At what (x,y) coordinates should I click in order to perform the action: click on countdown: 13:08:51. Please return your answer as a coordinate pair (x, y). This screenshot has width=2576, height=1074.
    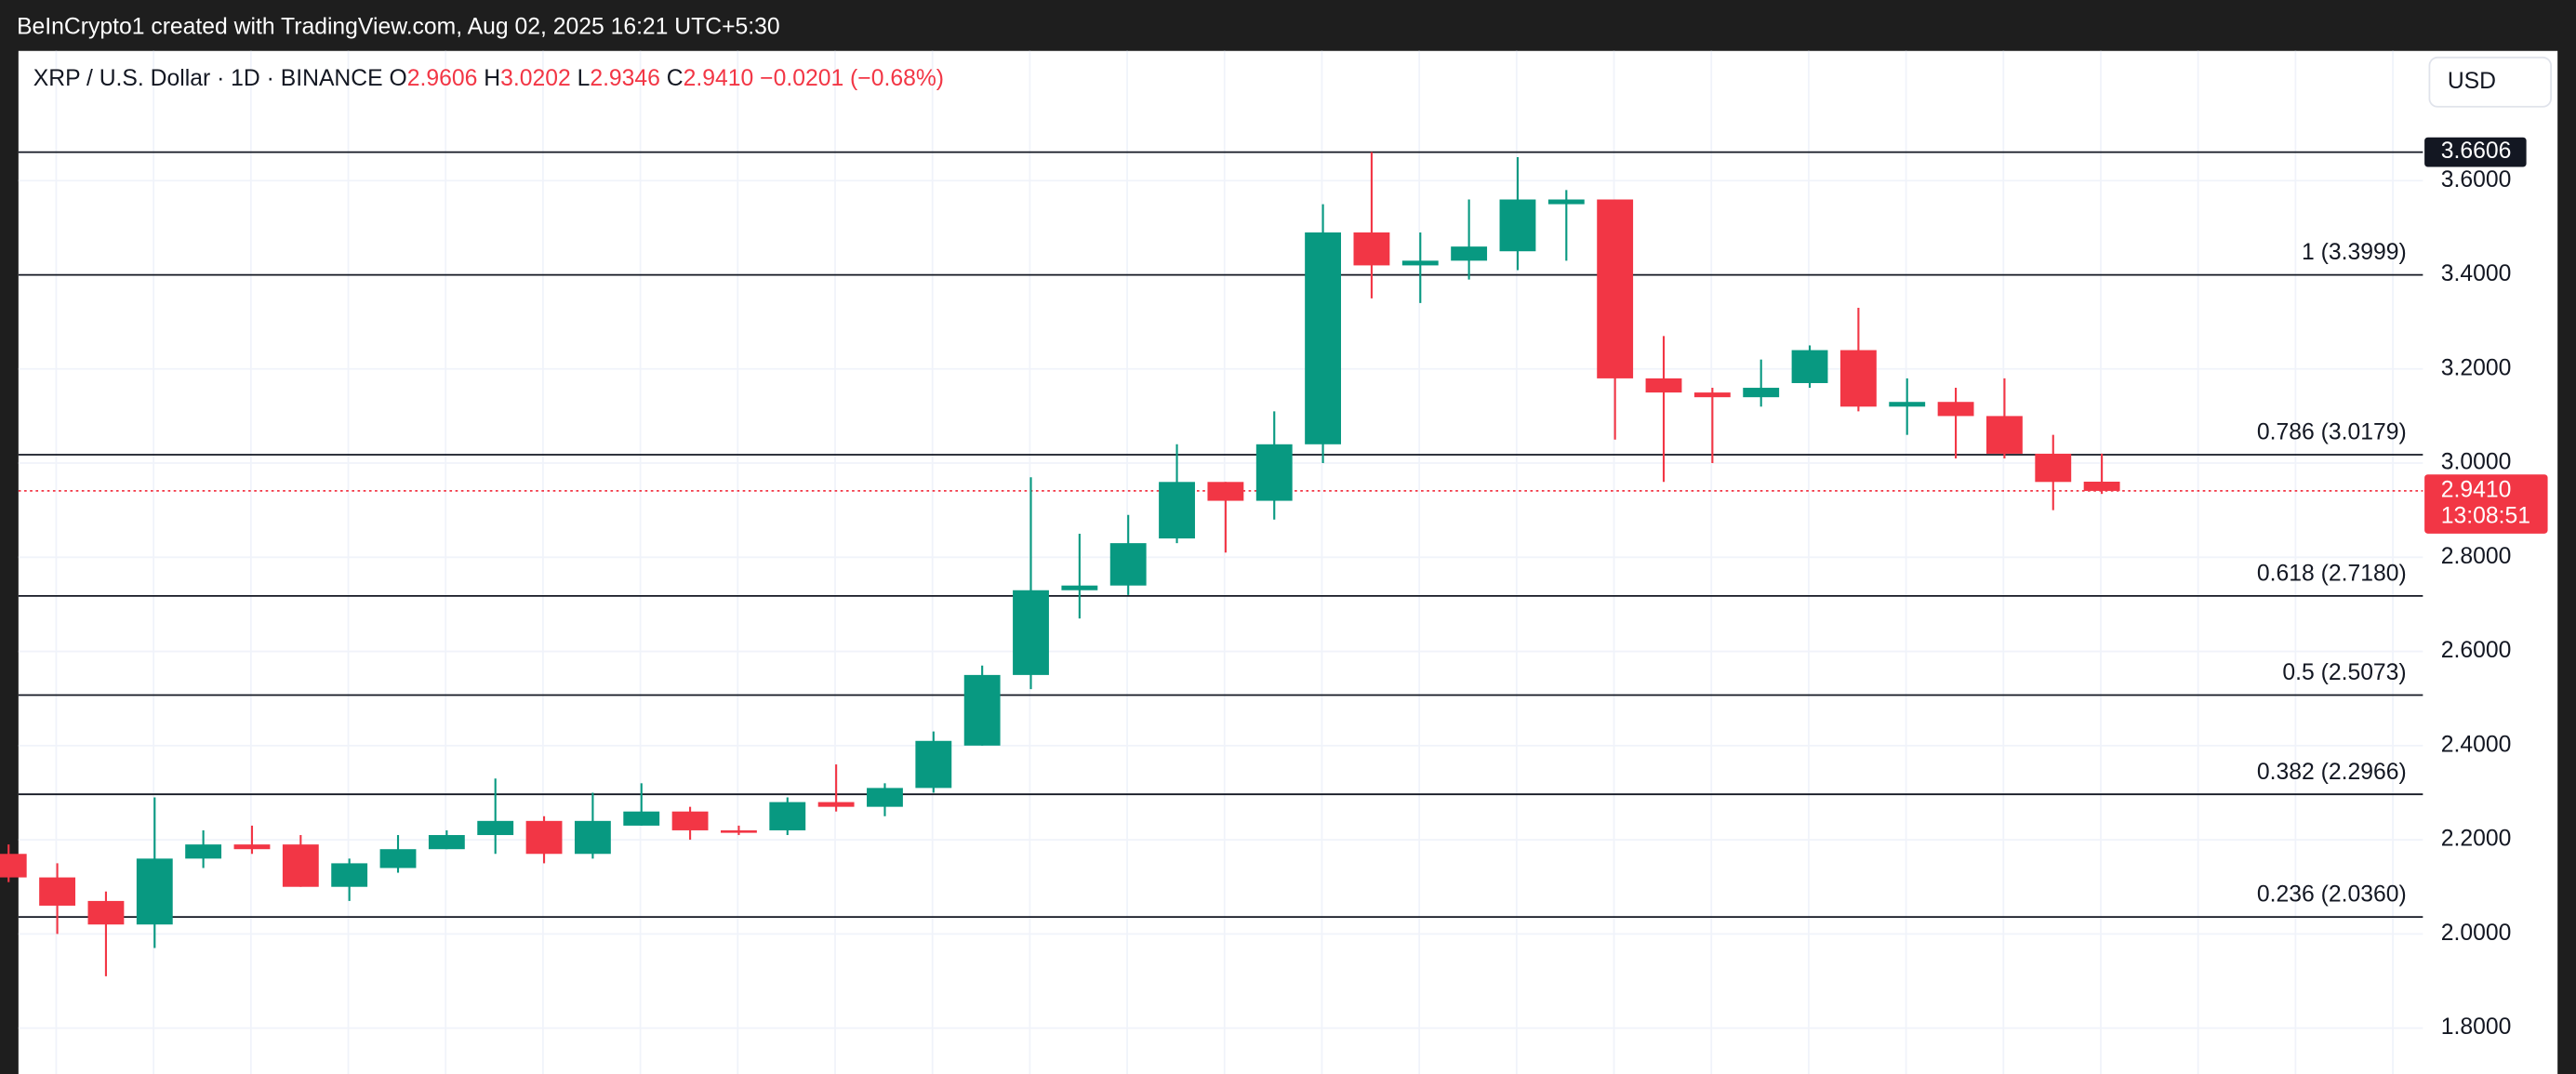
    Looking at the image, I should click on (2485, 516).